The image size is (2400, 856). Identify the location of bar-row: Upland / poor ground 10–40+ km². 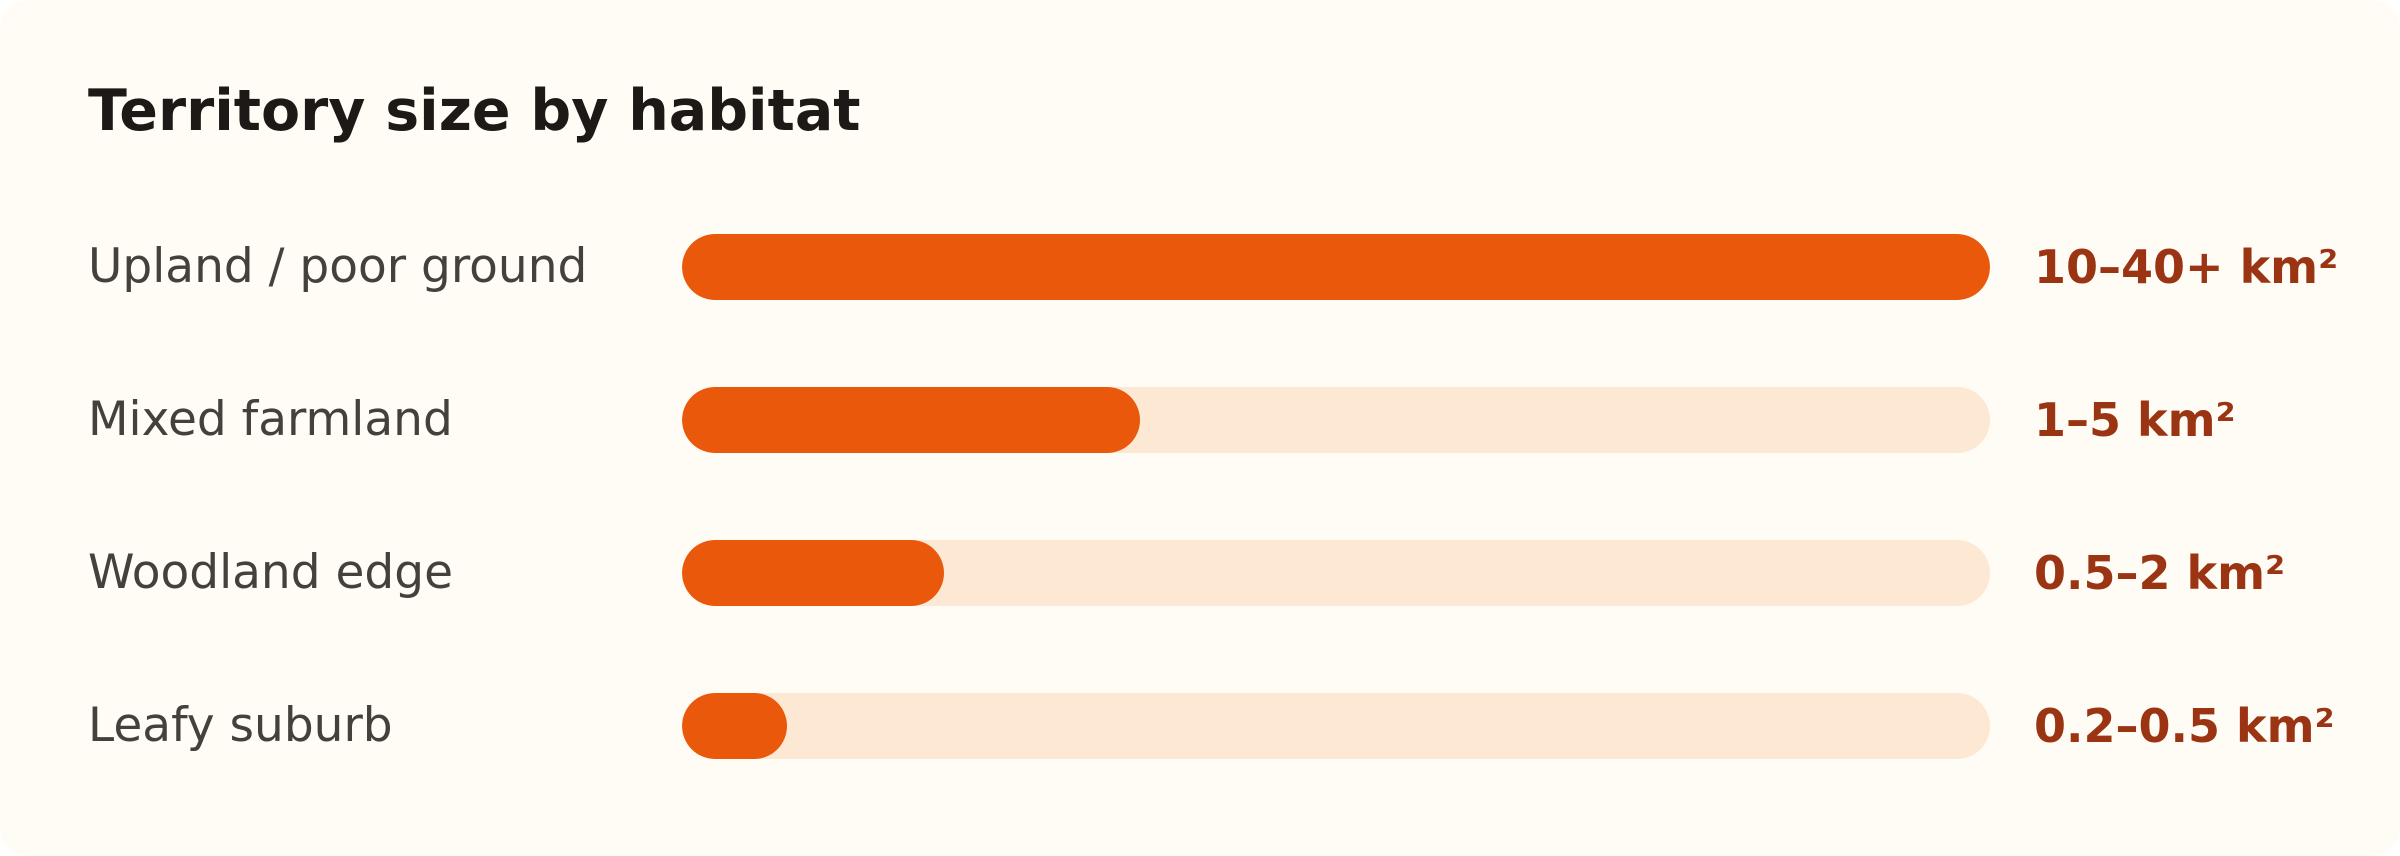
(1200, 267).